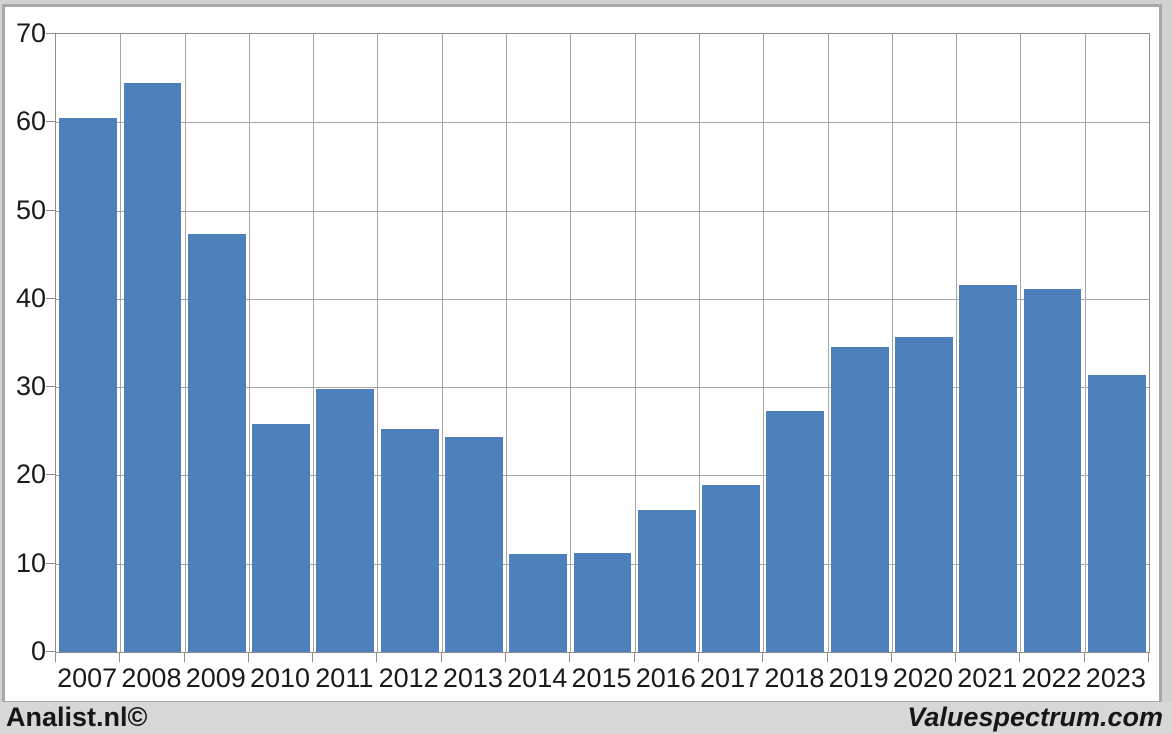 This screenshot has width=1172, height=734. I want to click on bar-2017, so click(731, 568).